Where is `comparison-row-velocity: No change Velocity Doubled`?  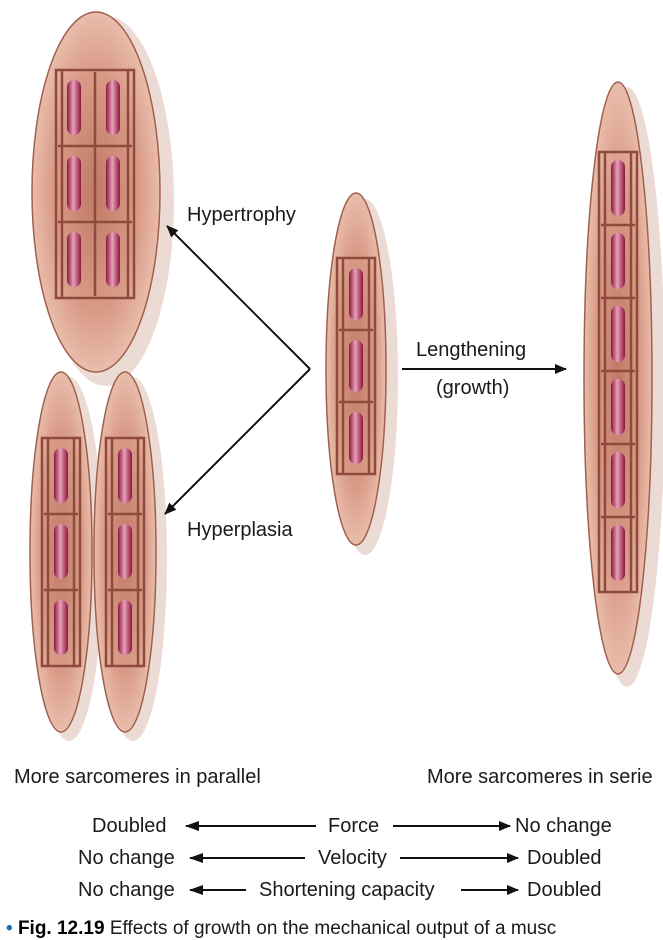
comparison-row-velocity: No change Velocity Doubled is located at coordinates (331, 858).